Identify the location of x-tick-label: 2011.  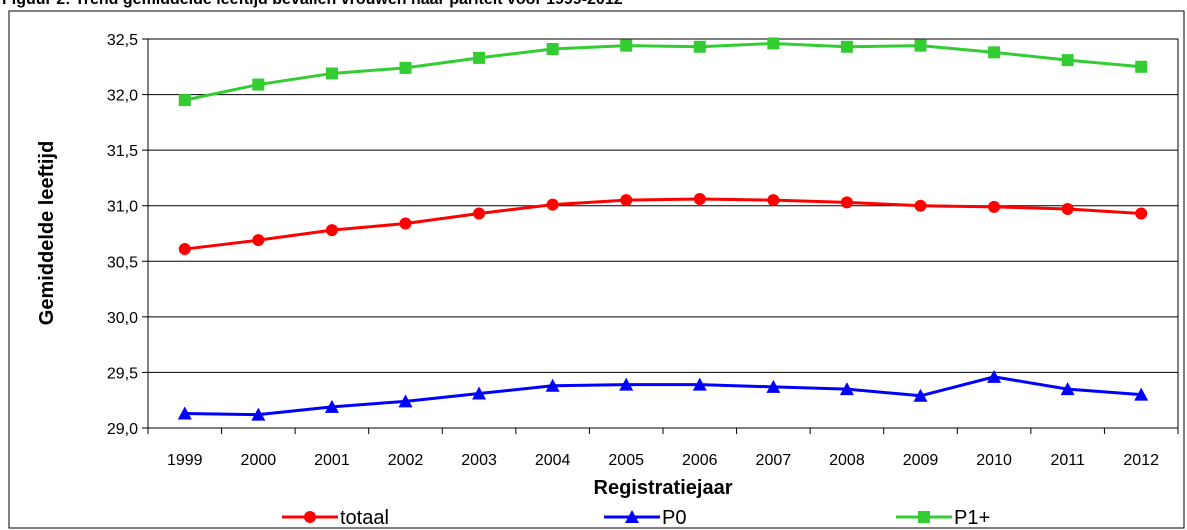
(1067, 460).